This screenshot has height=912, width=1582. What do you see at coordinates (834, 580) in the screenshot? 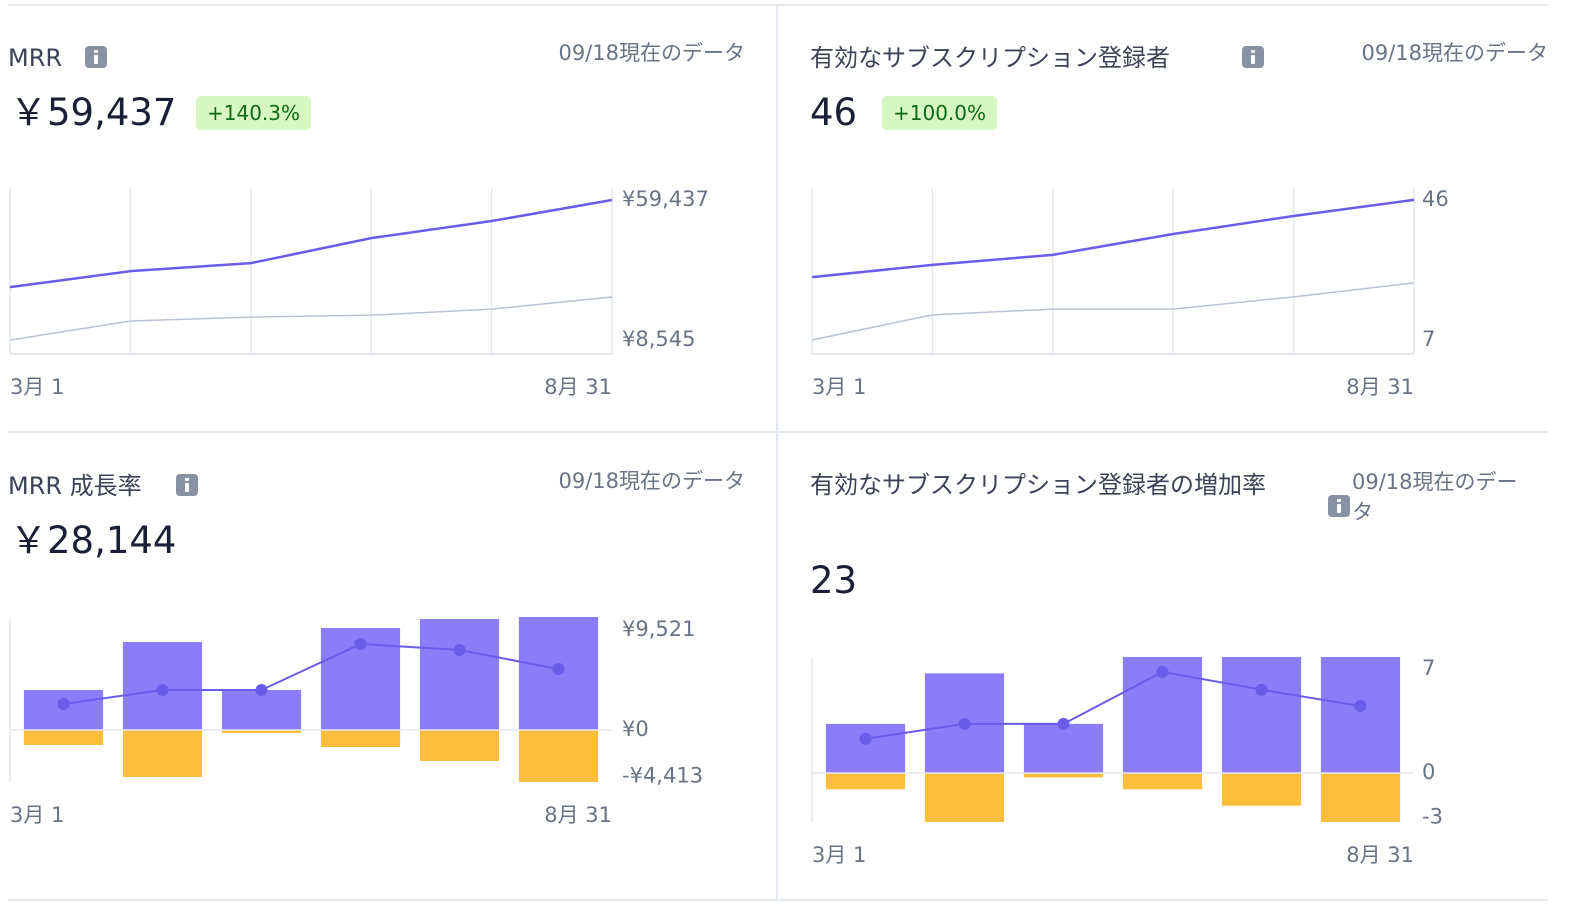
I see `kpi-value: 23` at bounding box center [834, 580].